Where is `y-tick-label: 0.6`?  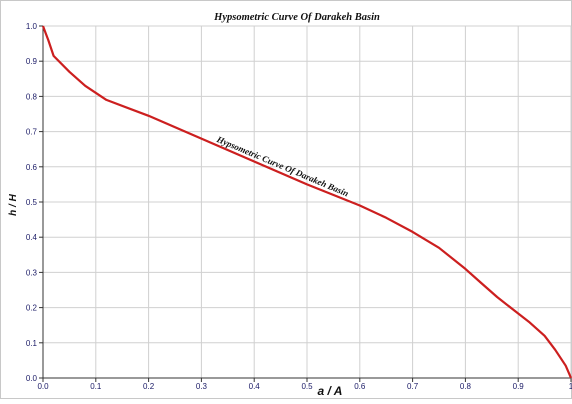 y-tick-label: 0.6 is located at coordinates (32, 167).